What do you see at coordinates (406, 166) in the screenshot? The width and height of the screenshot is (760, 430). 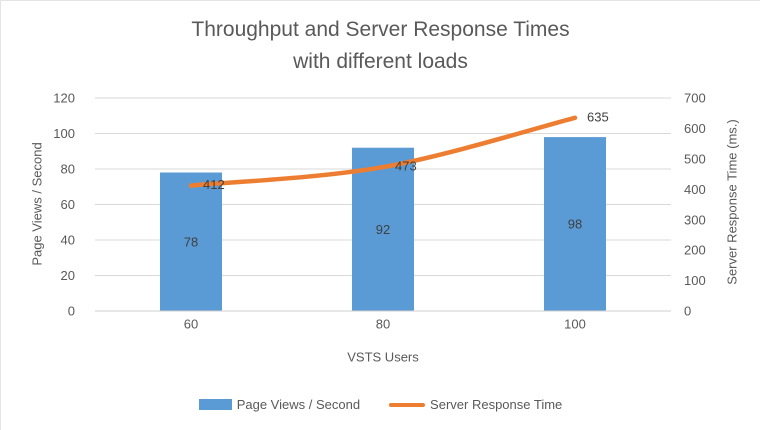 I see `line-value-label: 473` at bounding box center [406, 166].